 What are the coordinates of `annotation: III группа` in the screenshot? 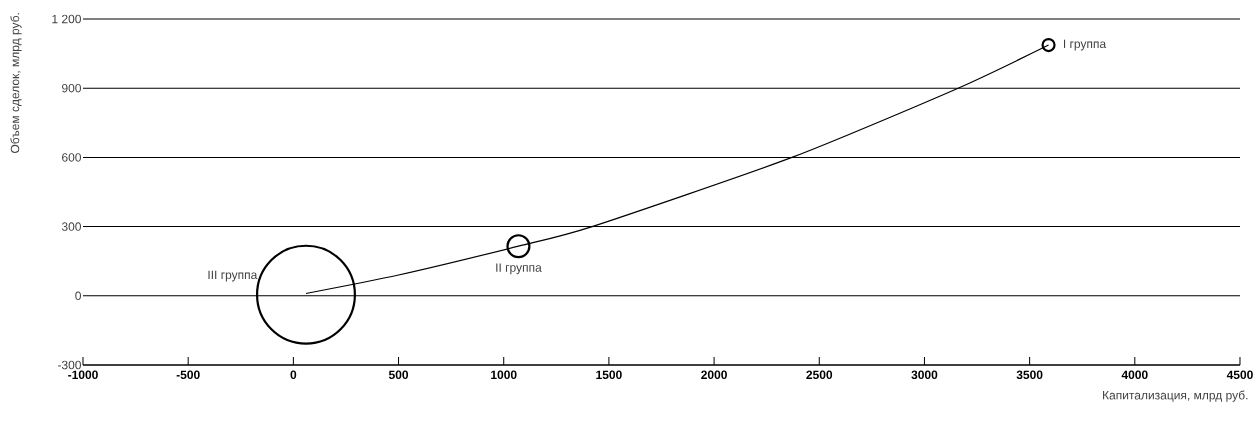 It's located at (233, 276).